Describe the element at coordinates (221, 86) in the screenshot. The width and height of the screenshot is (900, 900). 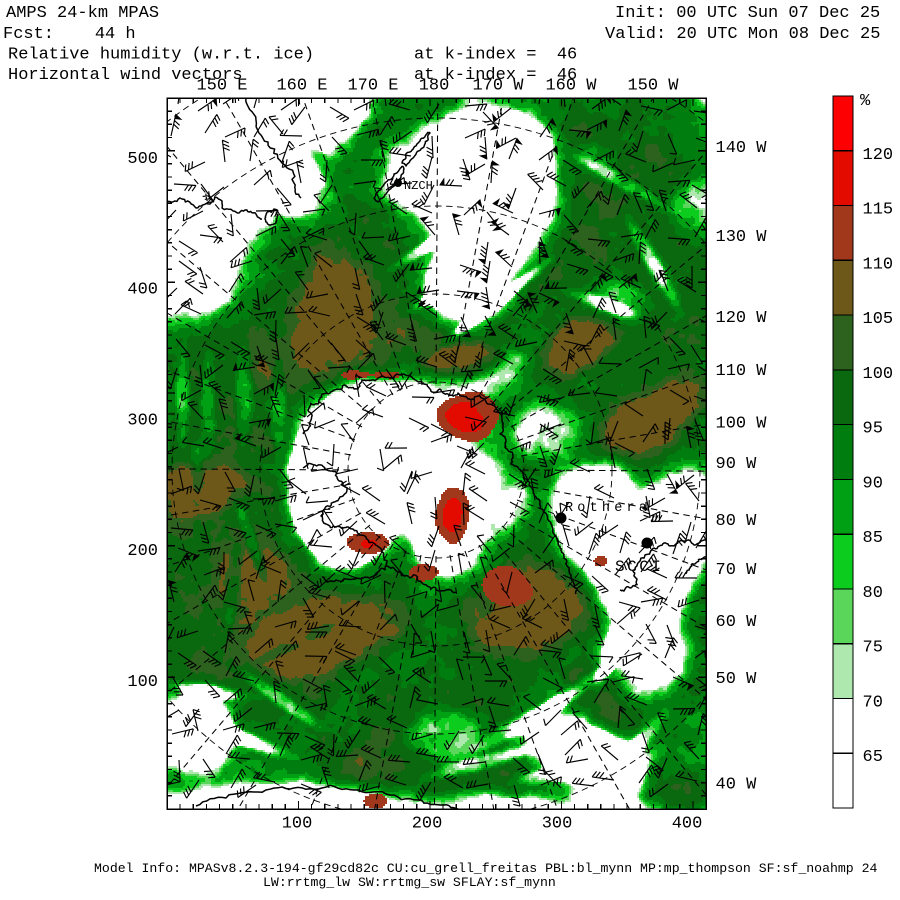
I see `svg-text: 150 E` at that location.